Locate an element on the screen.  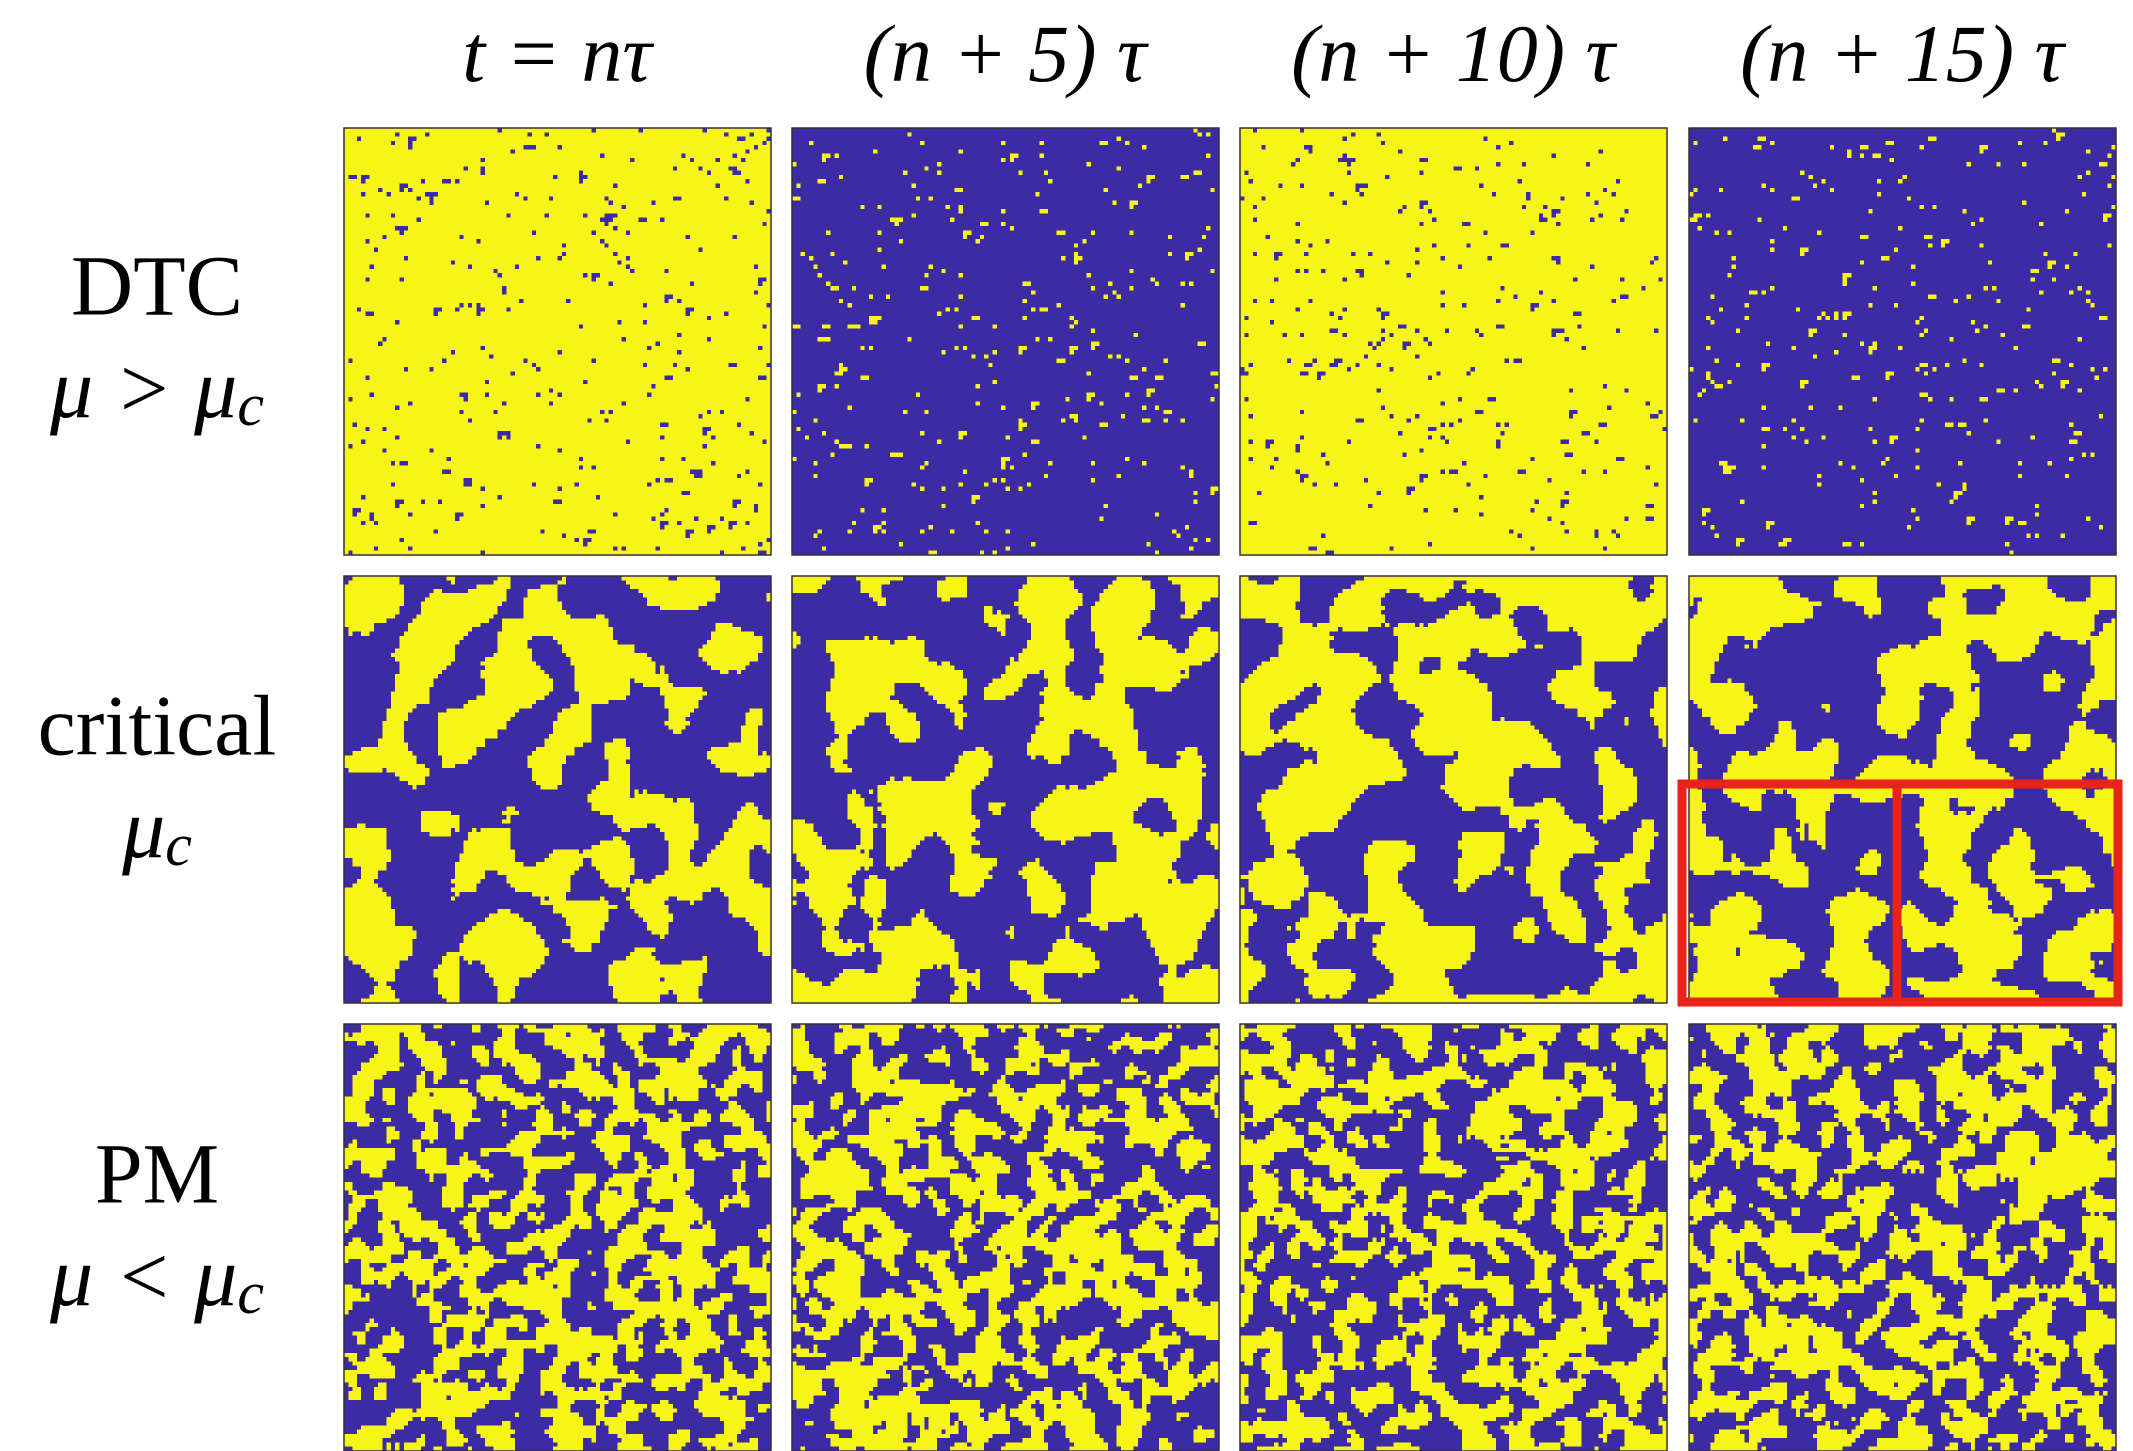
row-param: μc is located at coordinates (156, 829).